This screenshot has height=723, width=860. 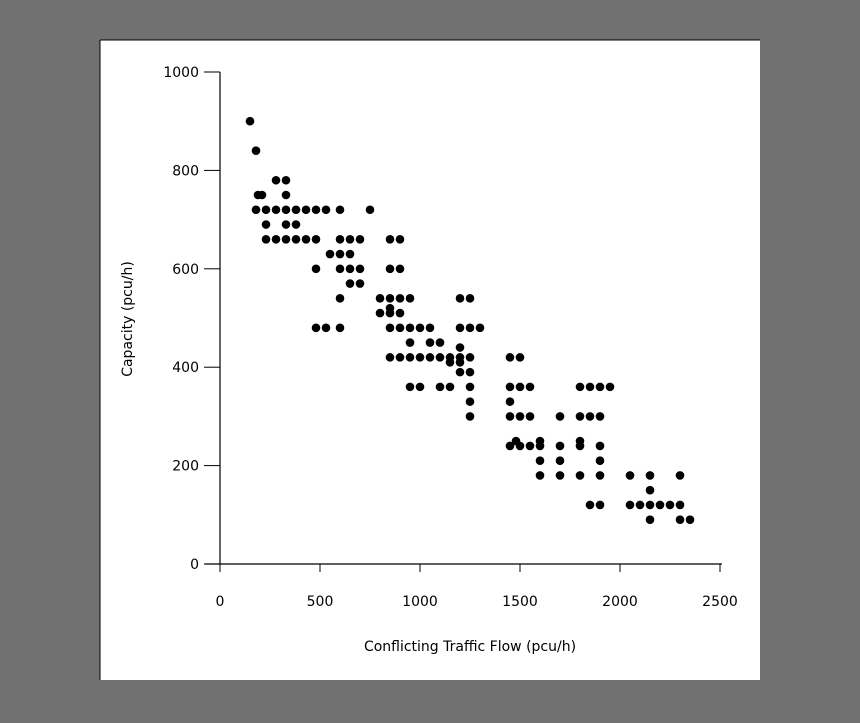 What do you see at coordinates (470, 646) in the screenshot?
I see `xlabel-panel` at bounding box center [470, 646].